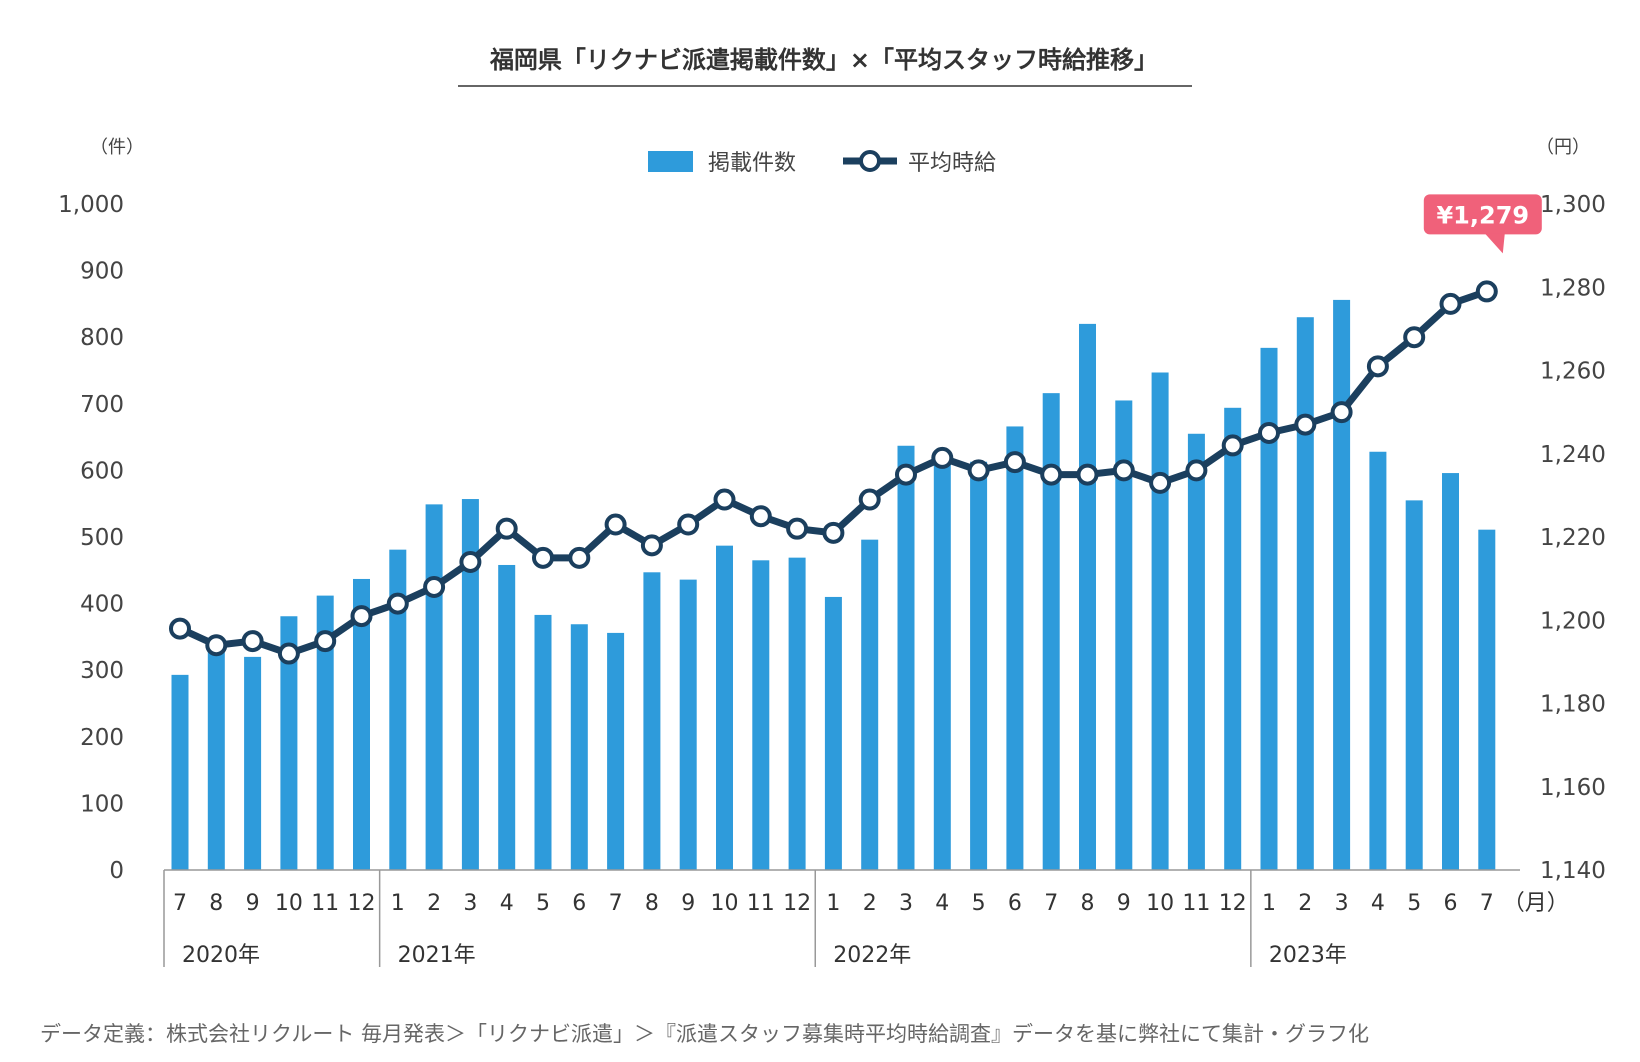  Describe the element at coordinates (1563, 147) in the screenshot. I see `right-axis-unit: （円）` at that location.